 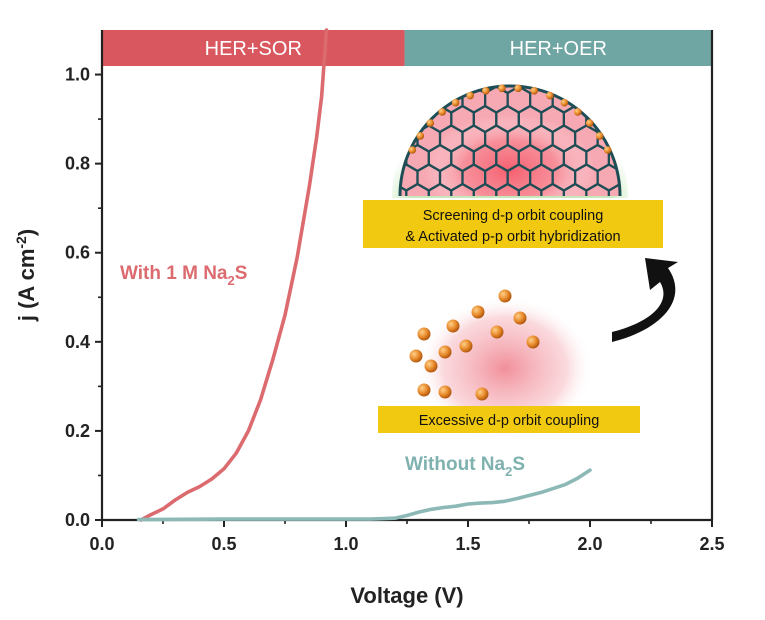 What do you see at coordinates (510, 119) in the screenshot?
I see `orange-dot-arc` at bounding box center [510, 119].